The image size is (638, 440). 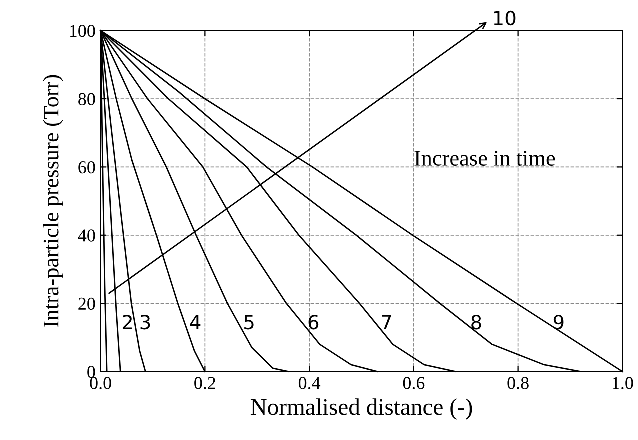 I want to click on y-tick-label: 40, so click(x=87, y=236).